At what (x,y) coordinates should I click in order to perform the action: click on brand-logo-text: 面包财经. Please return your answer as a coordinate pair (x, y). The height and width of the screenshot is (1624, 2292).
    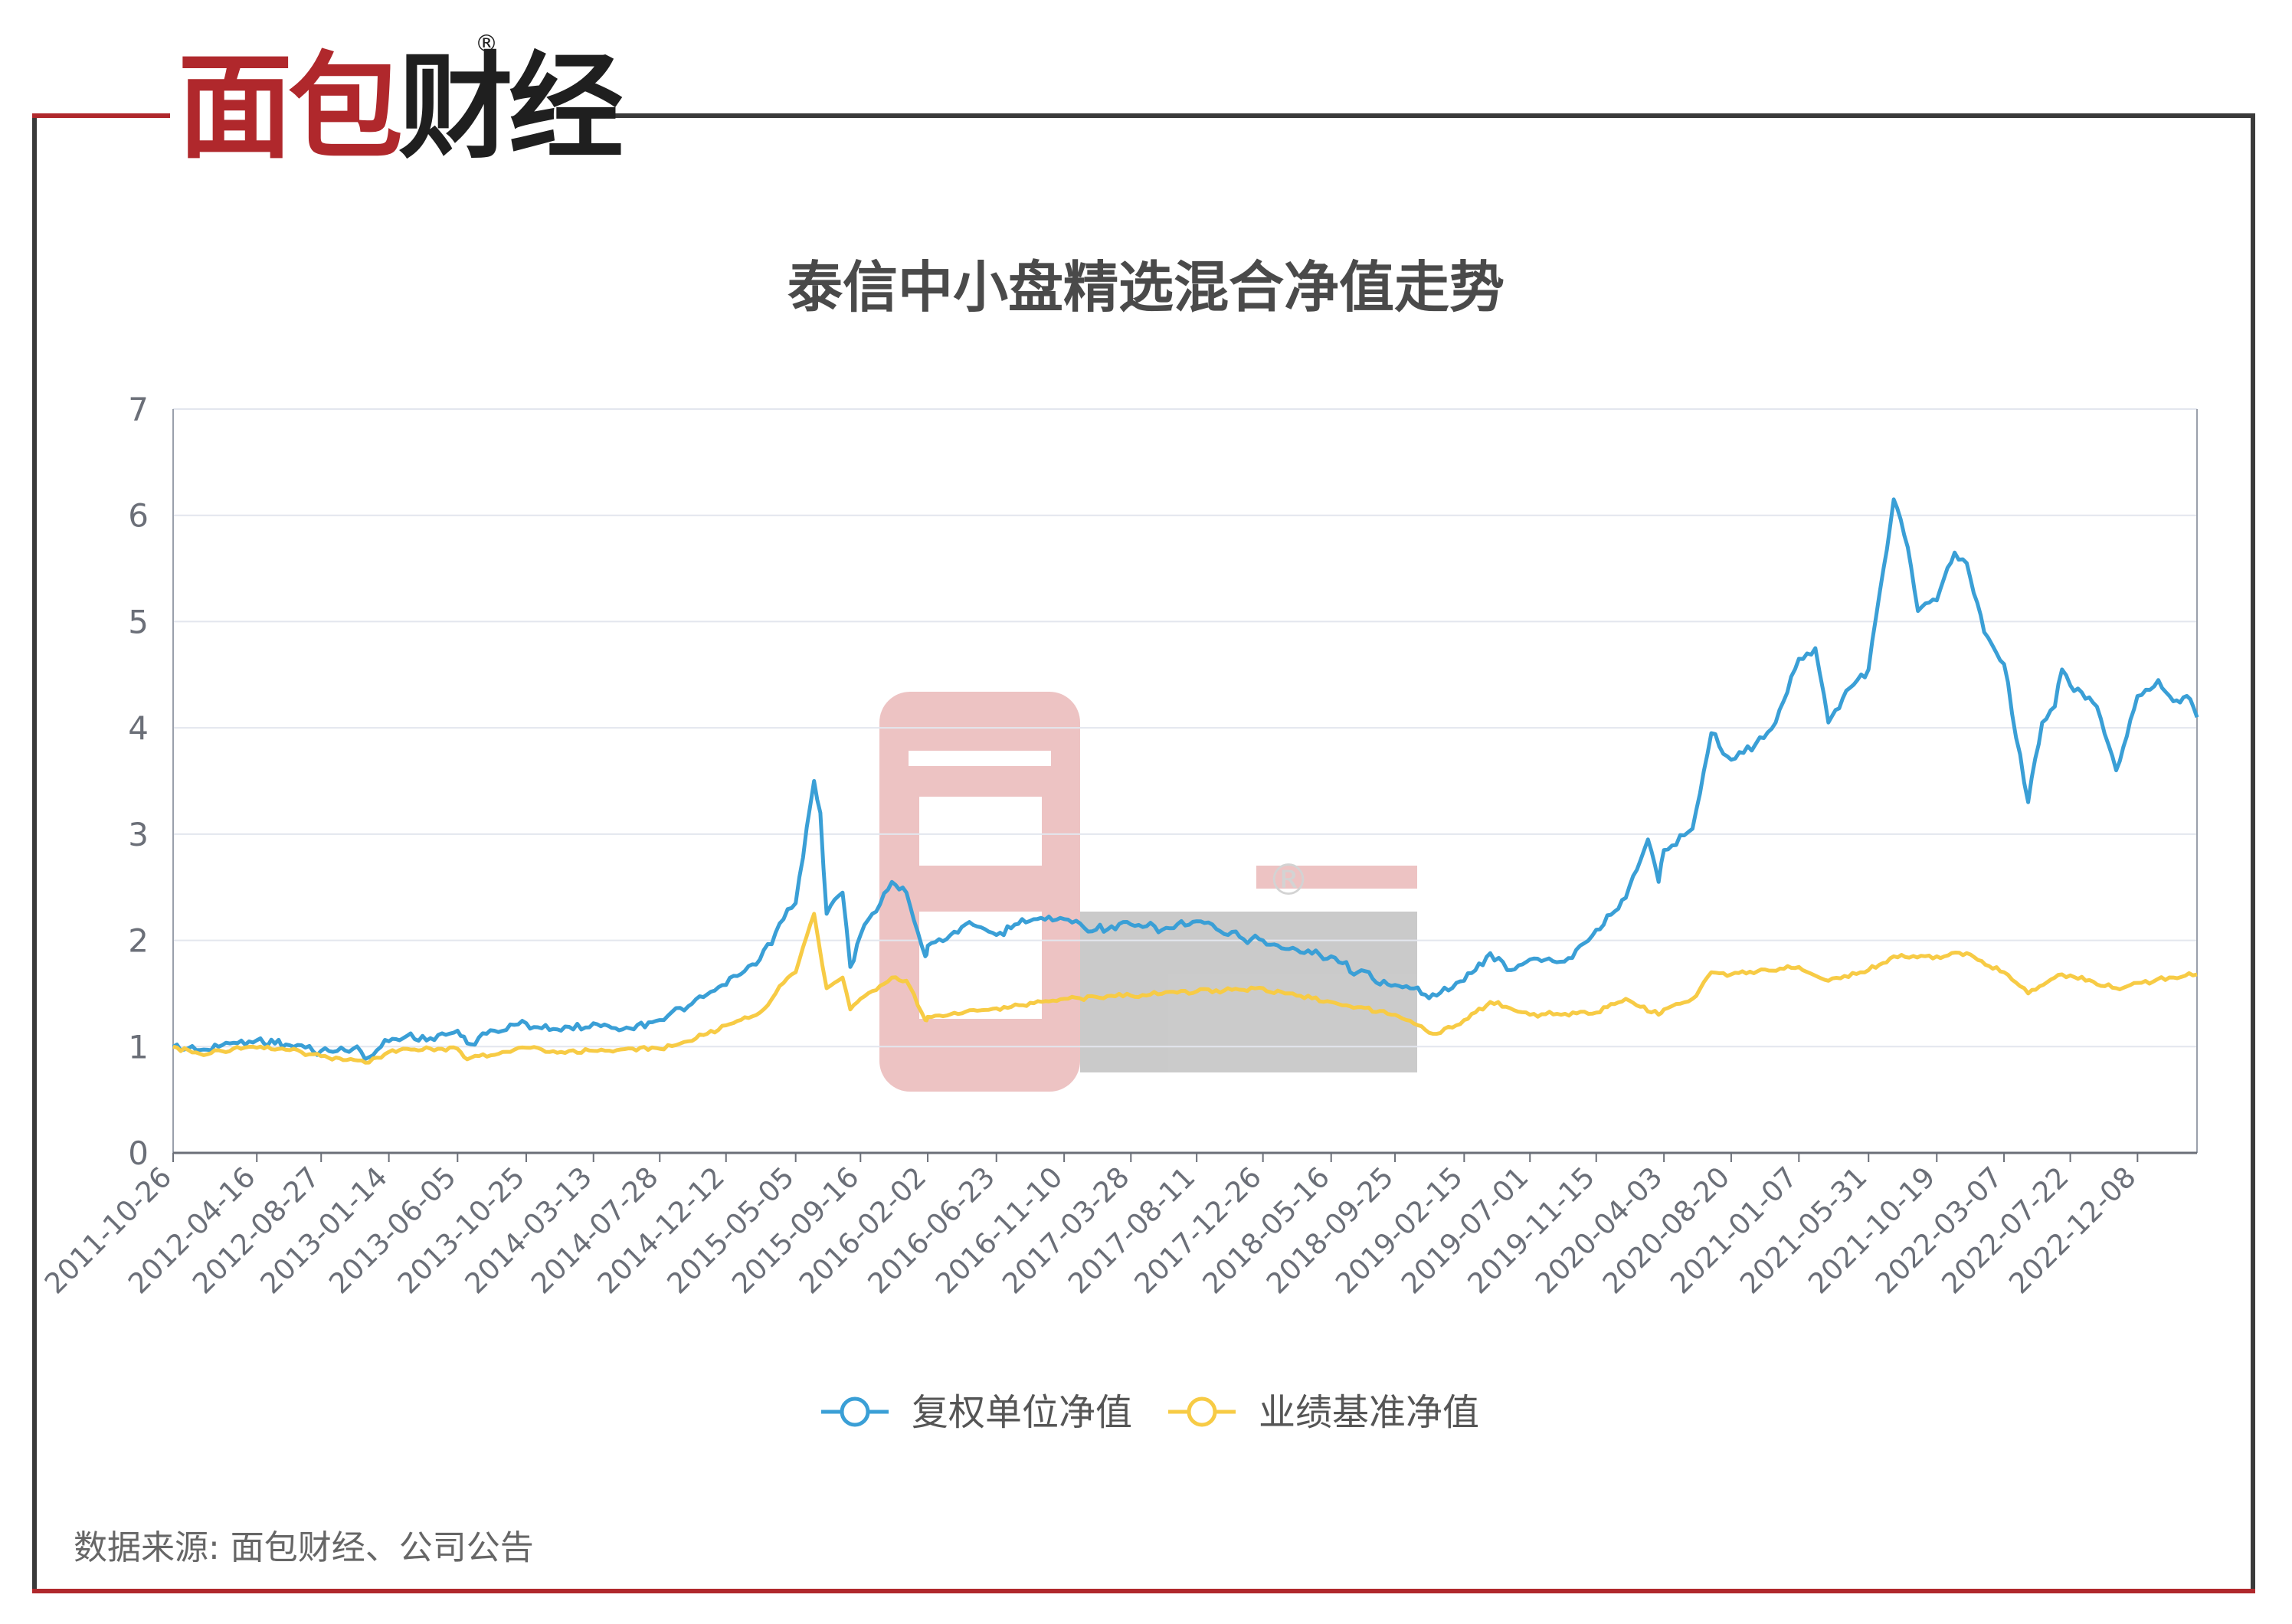
    Looking at the image, I should click on (401, 108).